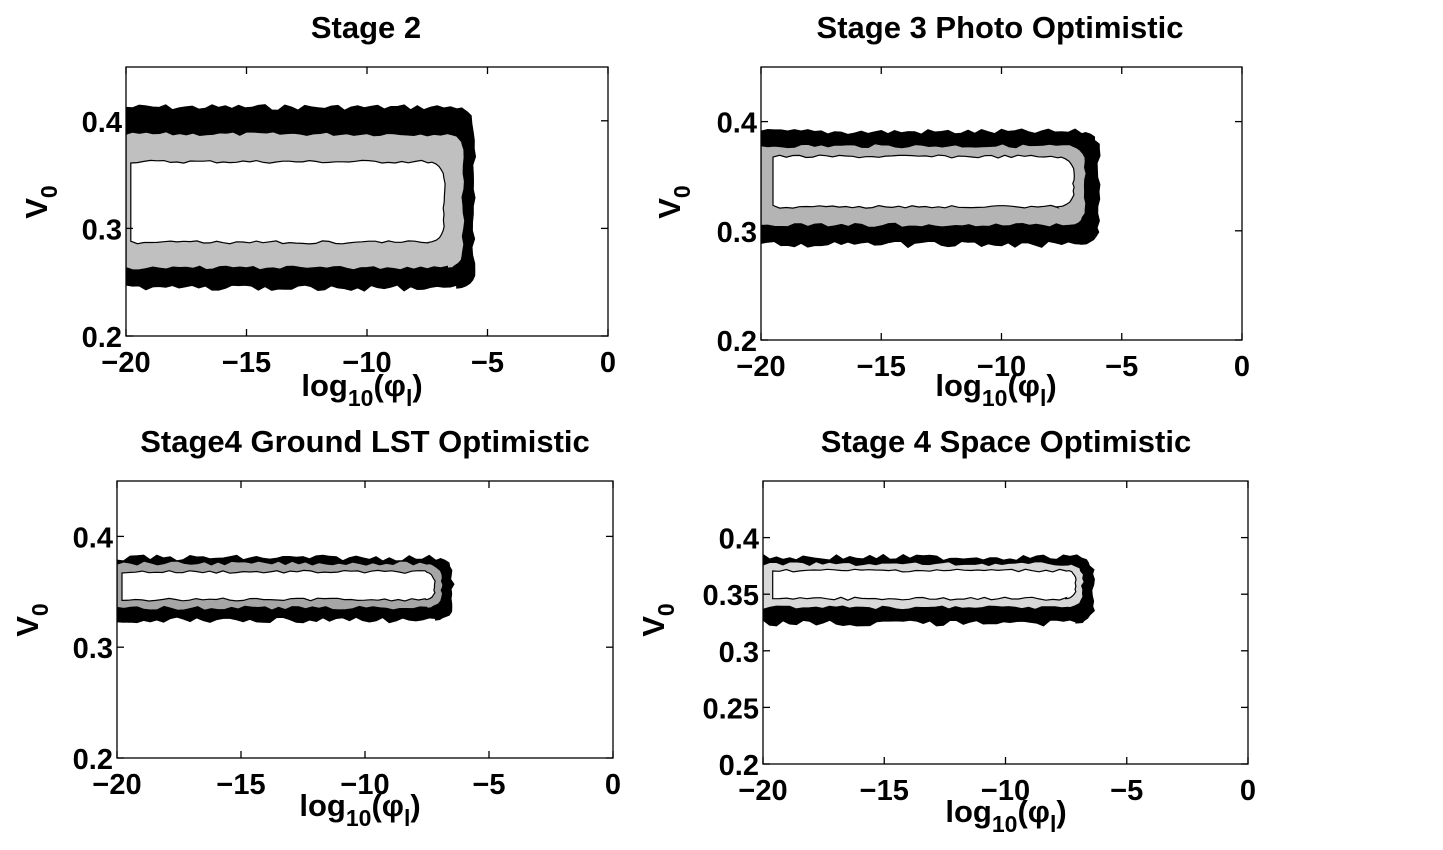  I want to click on panel-title: Stage 2, so click(366, 27).